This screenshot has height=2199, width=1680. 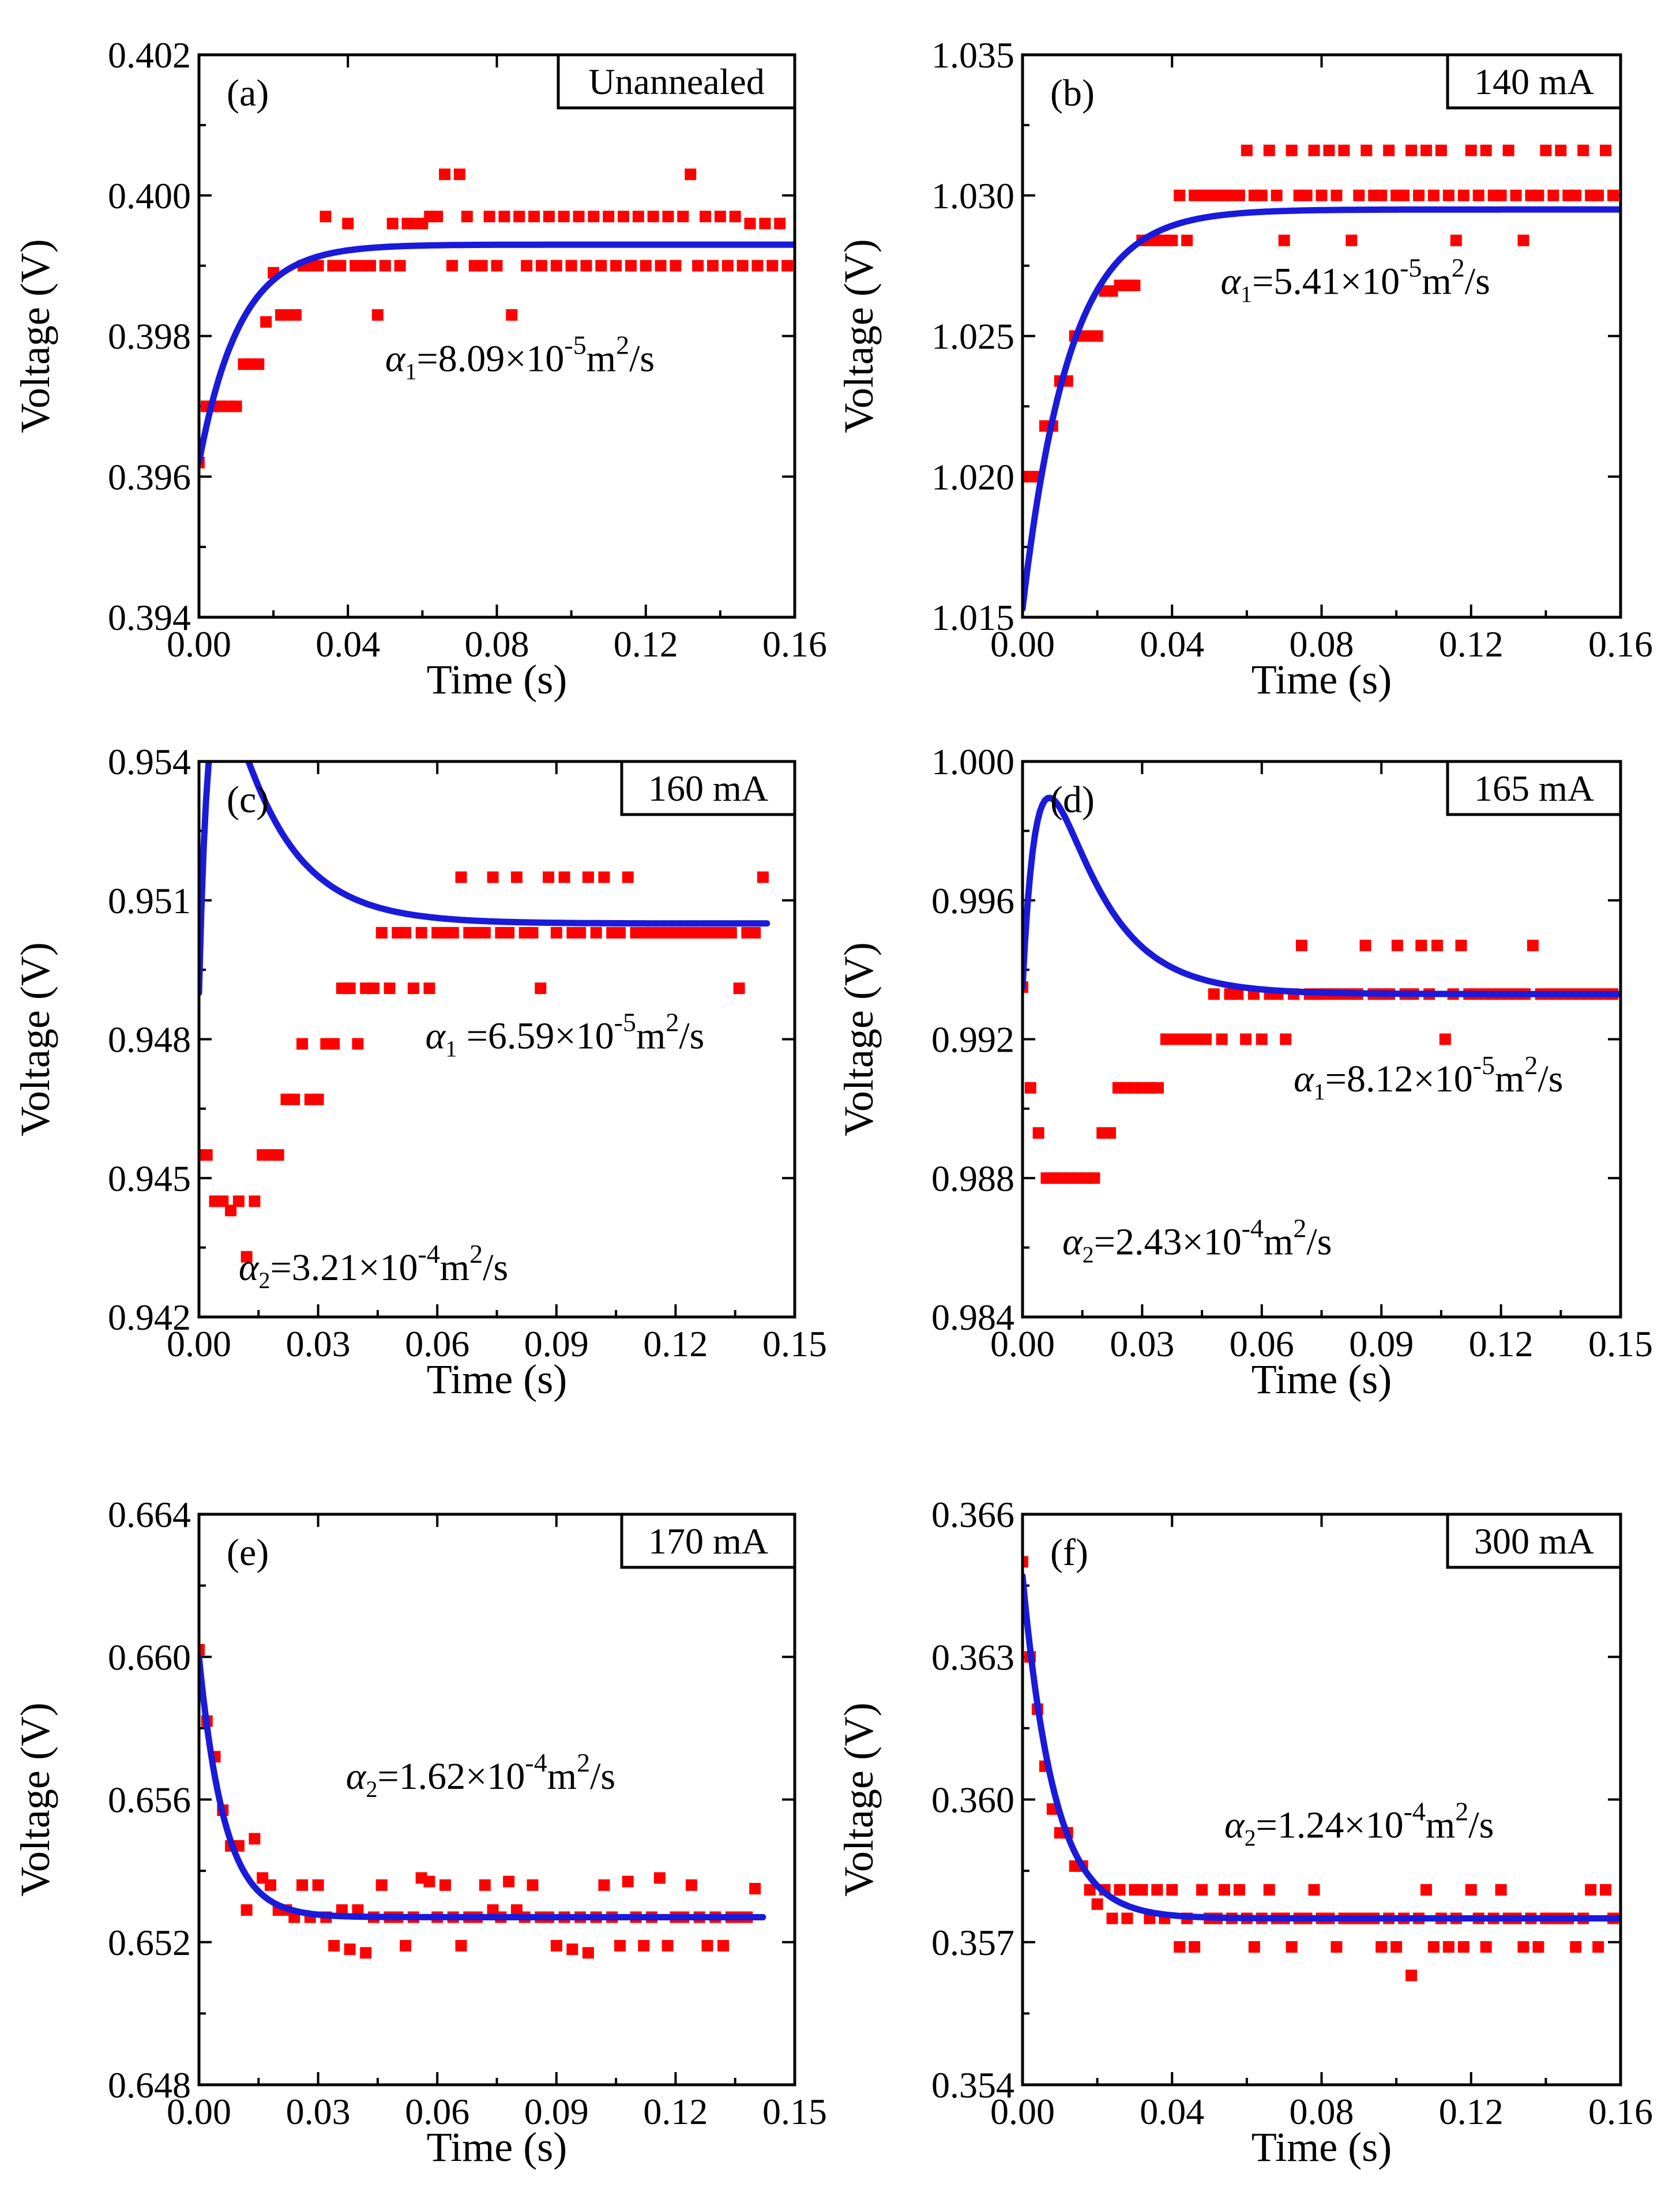 What do you see at coordinates (1197, 1241) in the screenshot?
I see `diffusivity-annotation: α2=2.43×10-4m2/s` at bounding box center [1197, 1241].